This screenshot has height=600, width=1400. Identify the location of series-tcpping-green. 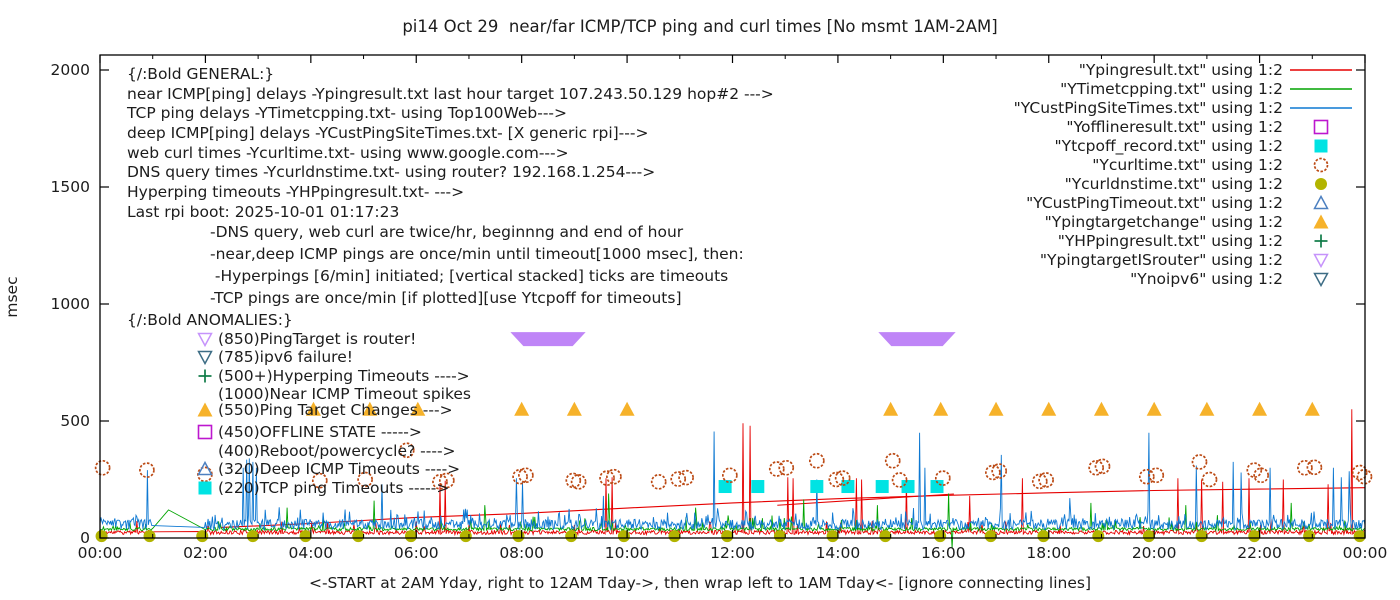
(732, 521).